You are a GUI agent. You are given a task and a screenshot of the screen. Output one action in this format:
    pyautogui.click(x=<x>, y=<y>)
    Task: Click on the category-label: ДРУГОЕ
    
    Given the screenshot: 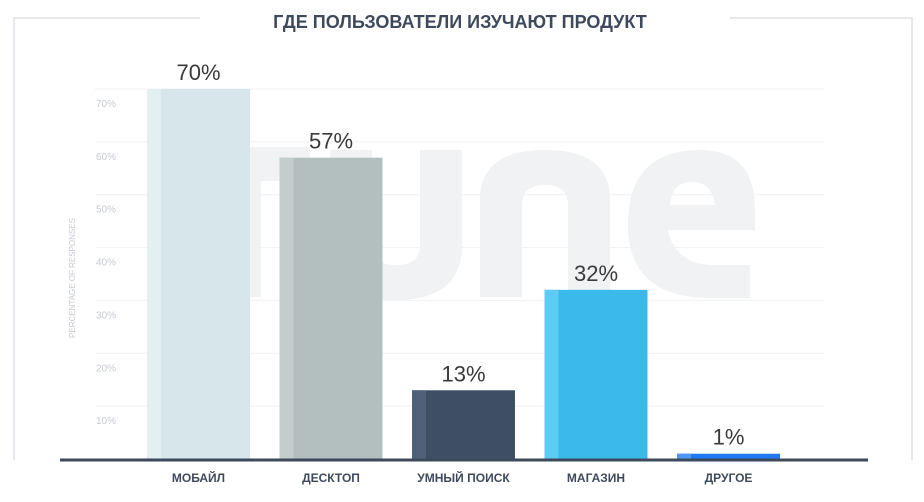 What is the action you would take?
    pyautogui.click(x=729, y=478)
    